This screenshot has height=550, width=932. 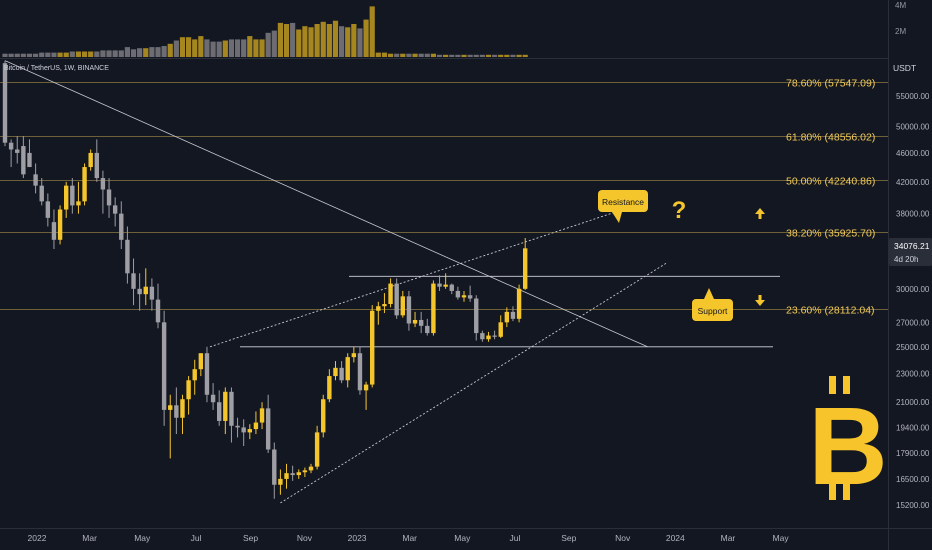 I want to click on time-tick-label: Nov, so click(x=305, y=538).